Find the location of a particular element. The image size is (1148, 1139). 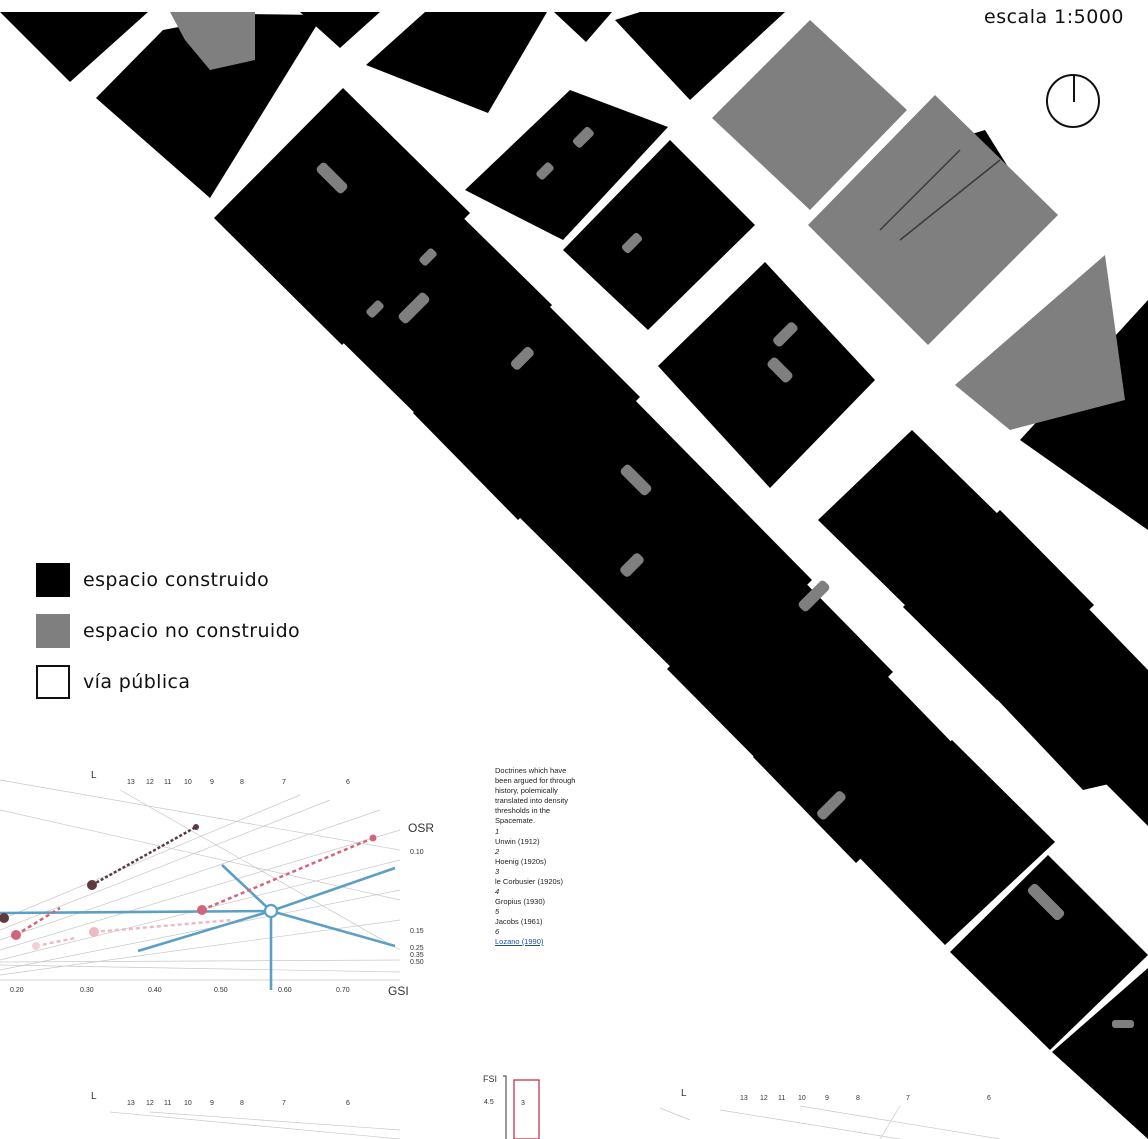

gsi-axis-label: GSI is located at coordinates (398, 991).